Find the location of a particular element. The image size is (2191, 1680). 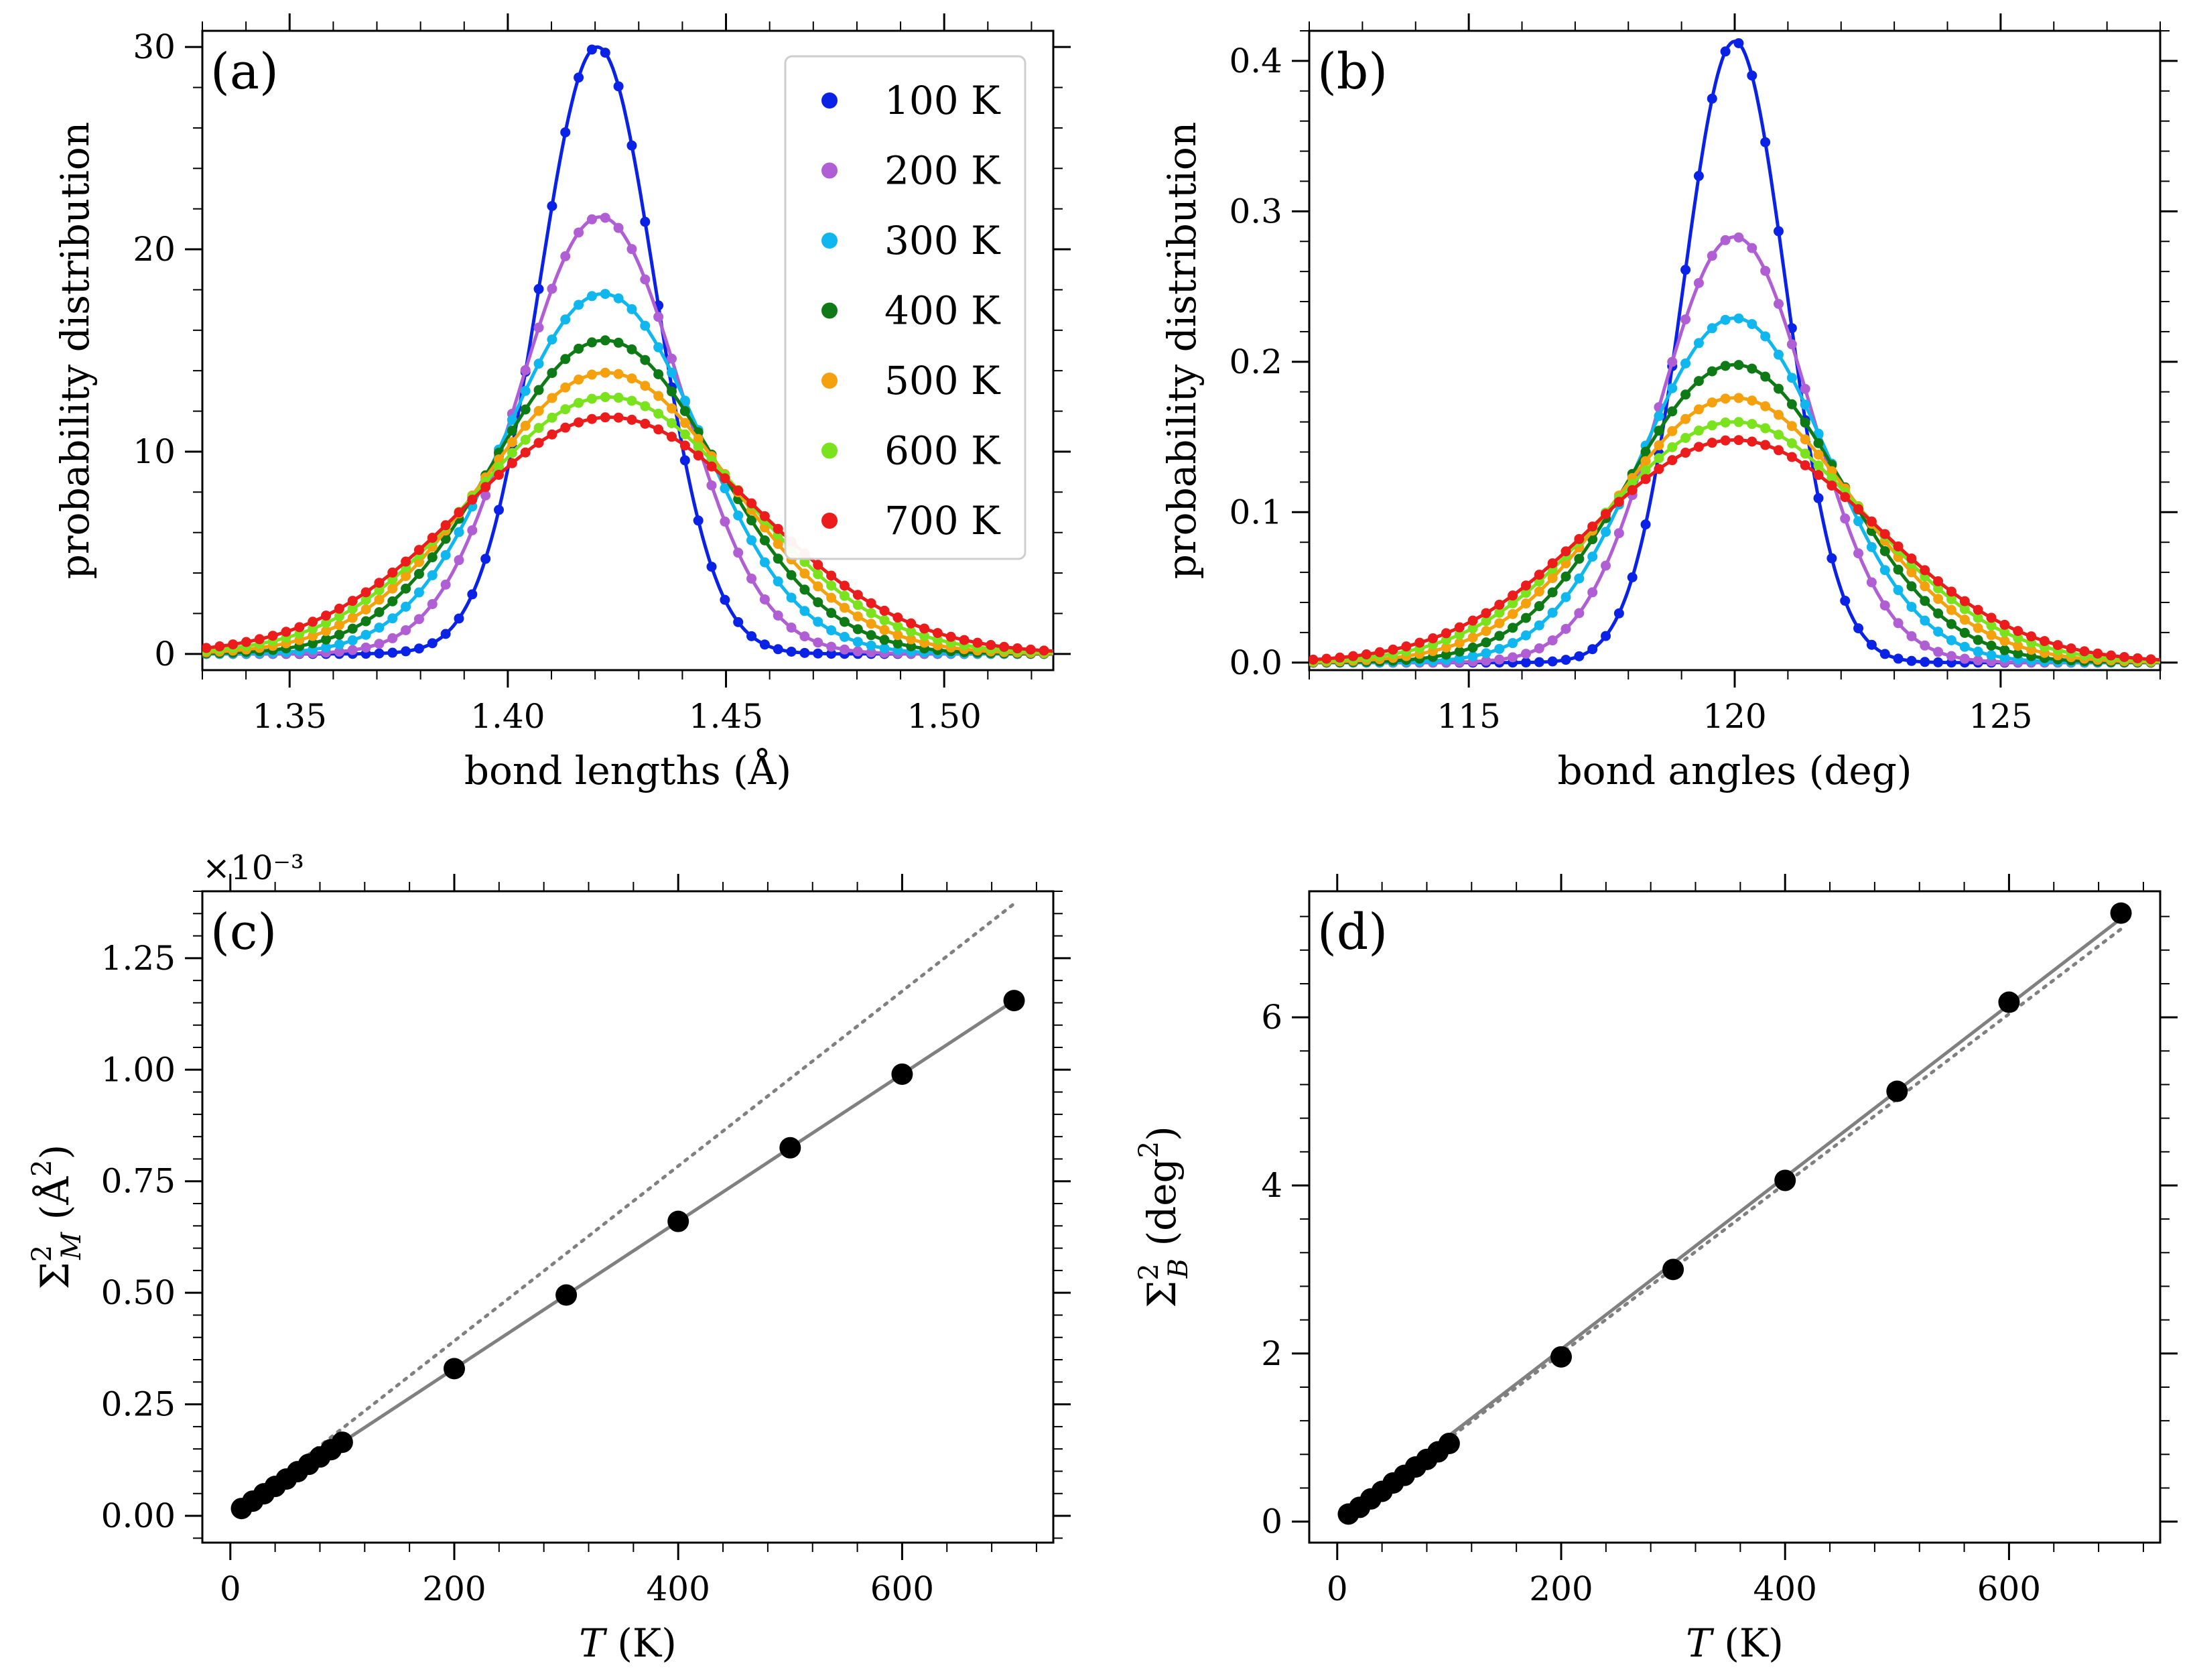

x-tick-label: 1.50 is located at coordinates (944, 716).